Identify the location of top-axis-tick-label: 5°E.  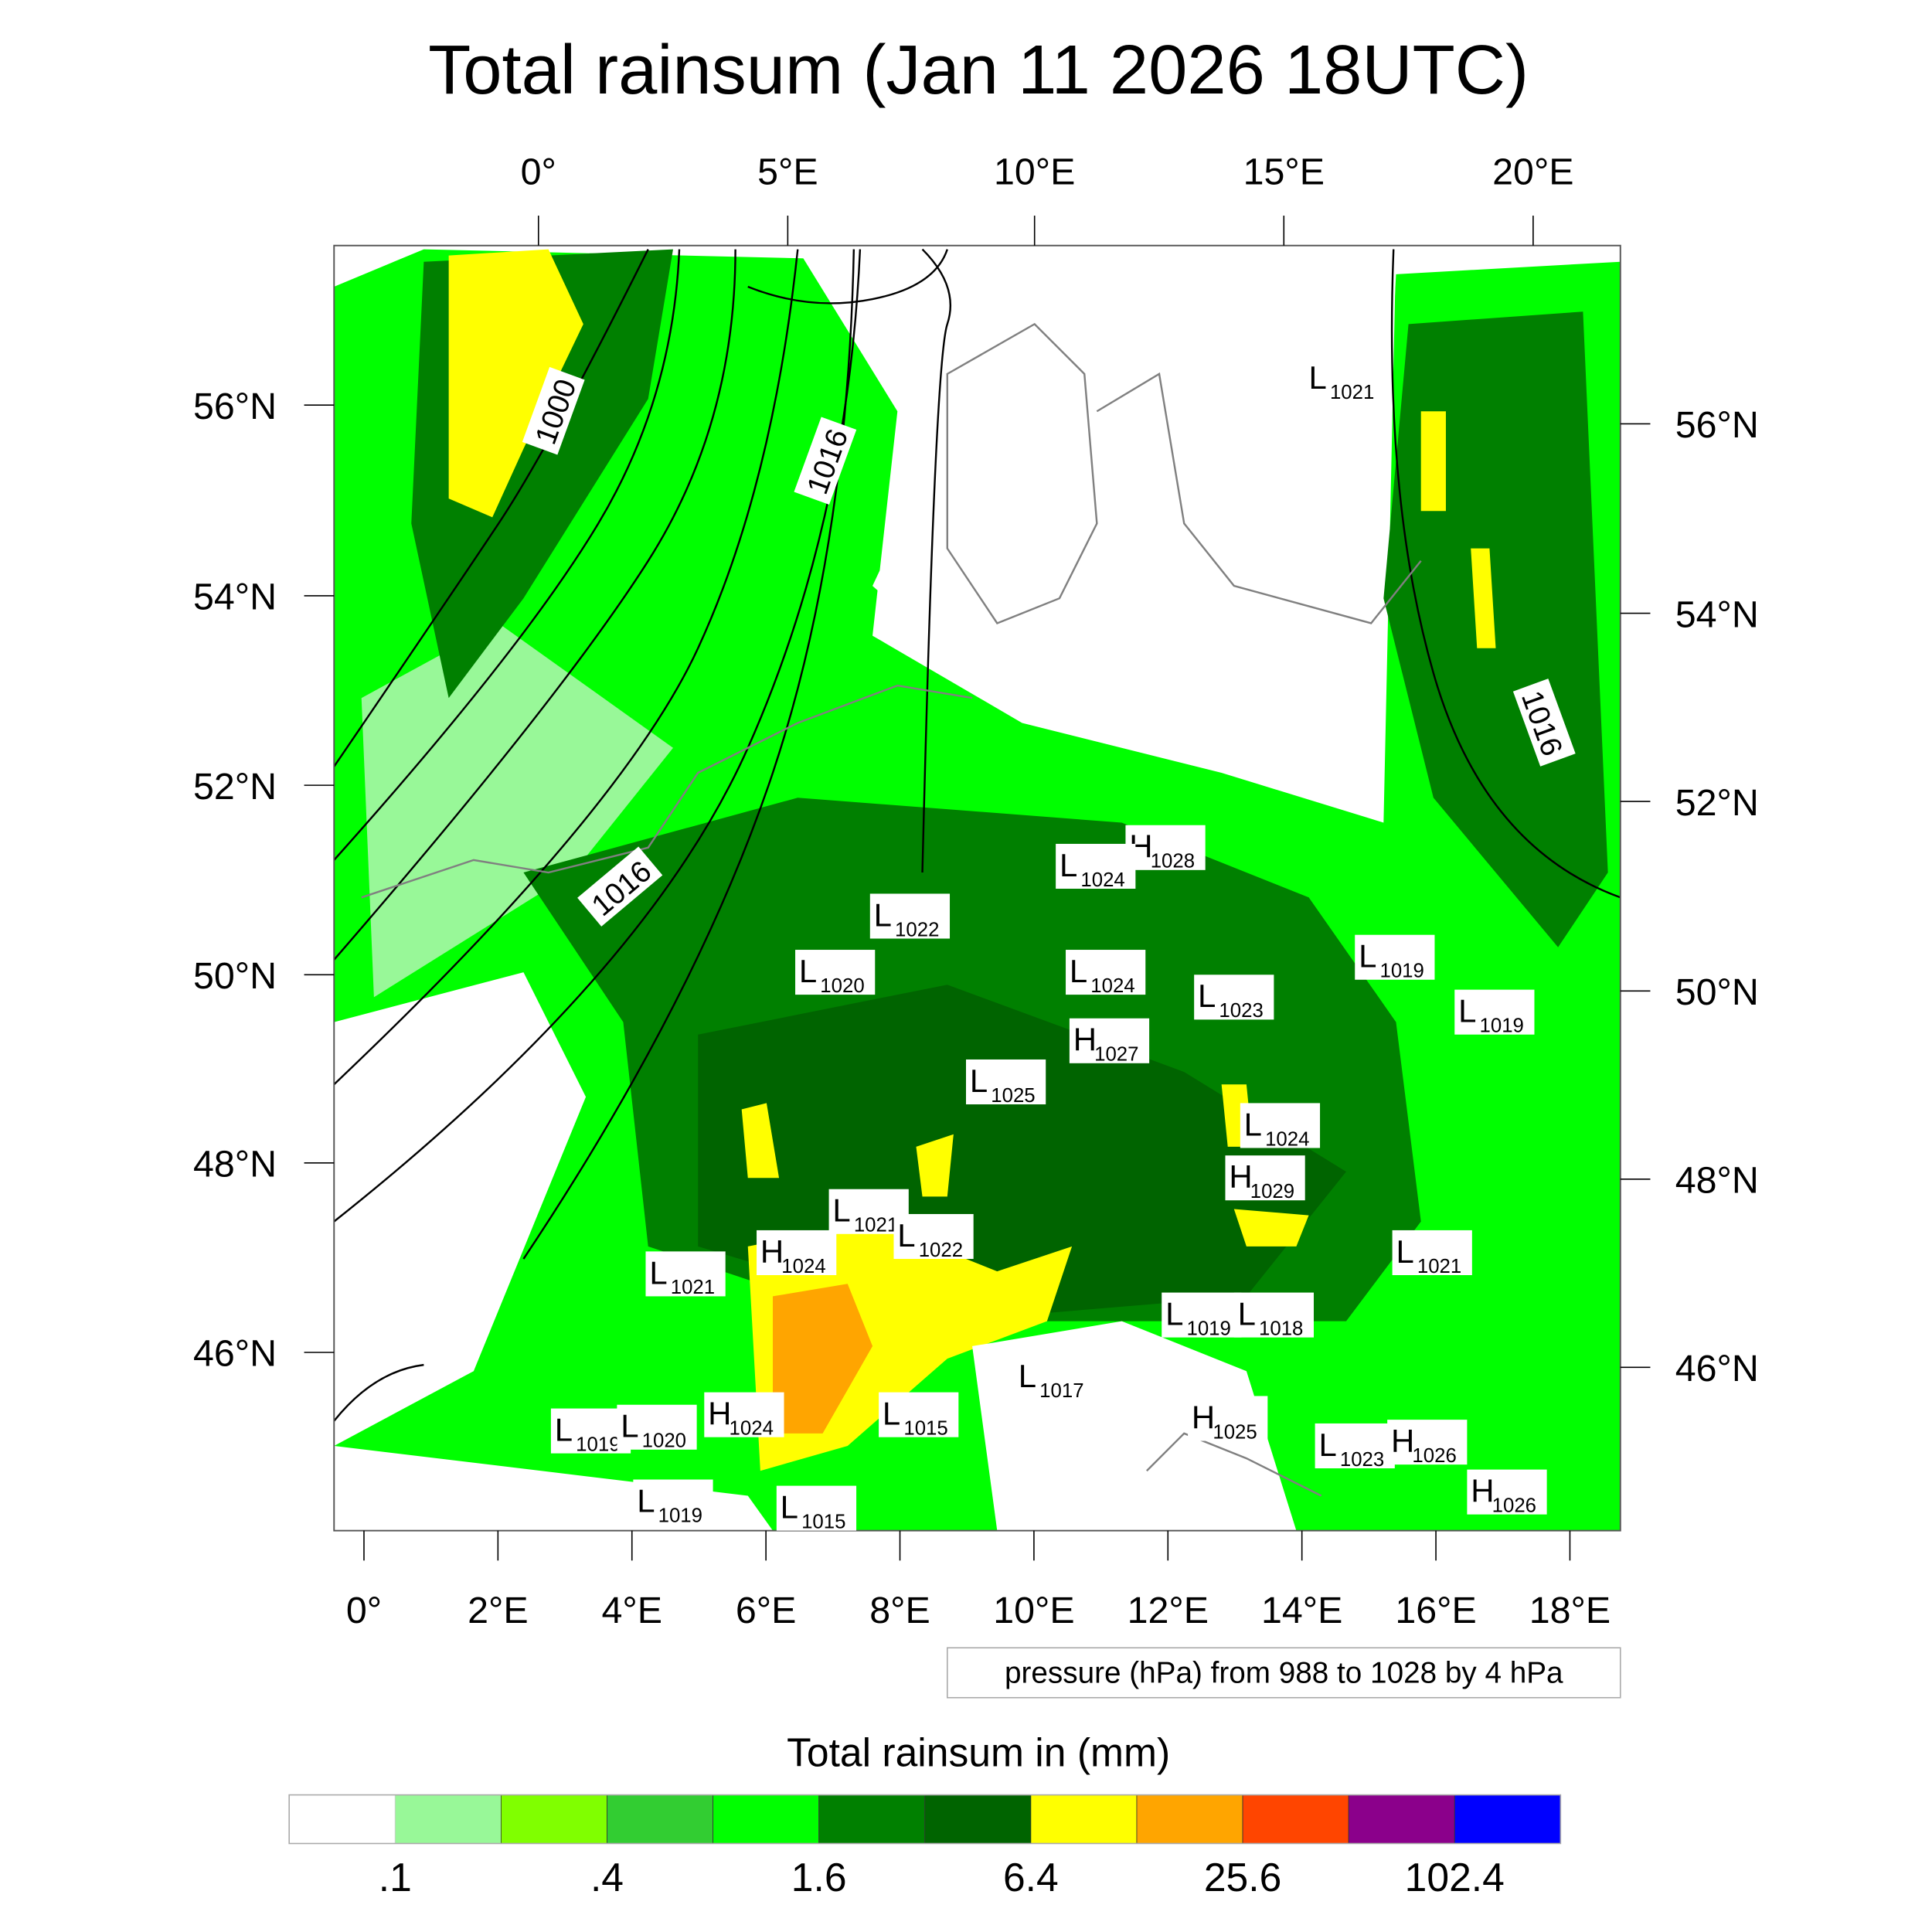
(788, 172).